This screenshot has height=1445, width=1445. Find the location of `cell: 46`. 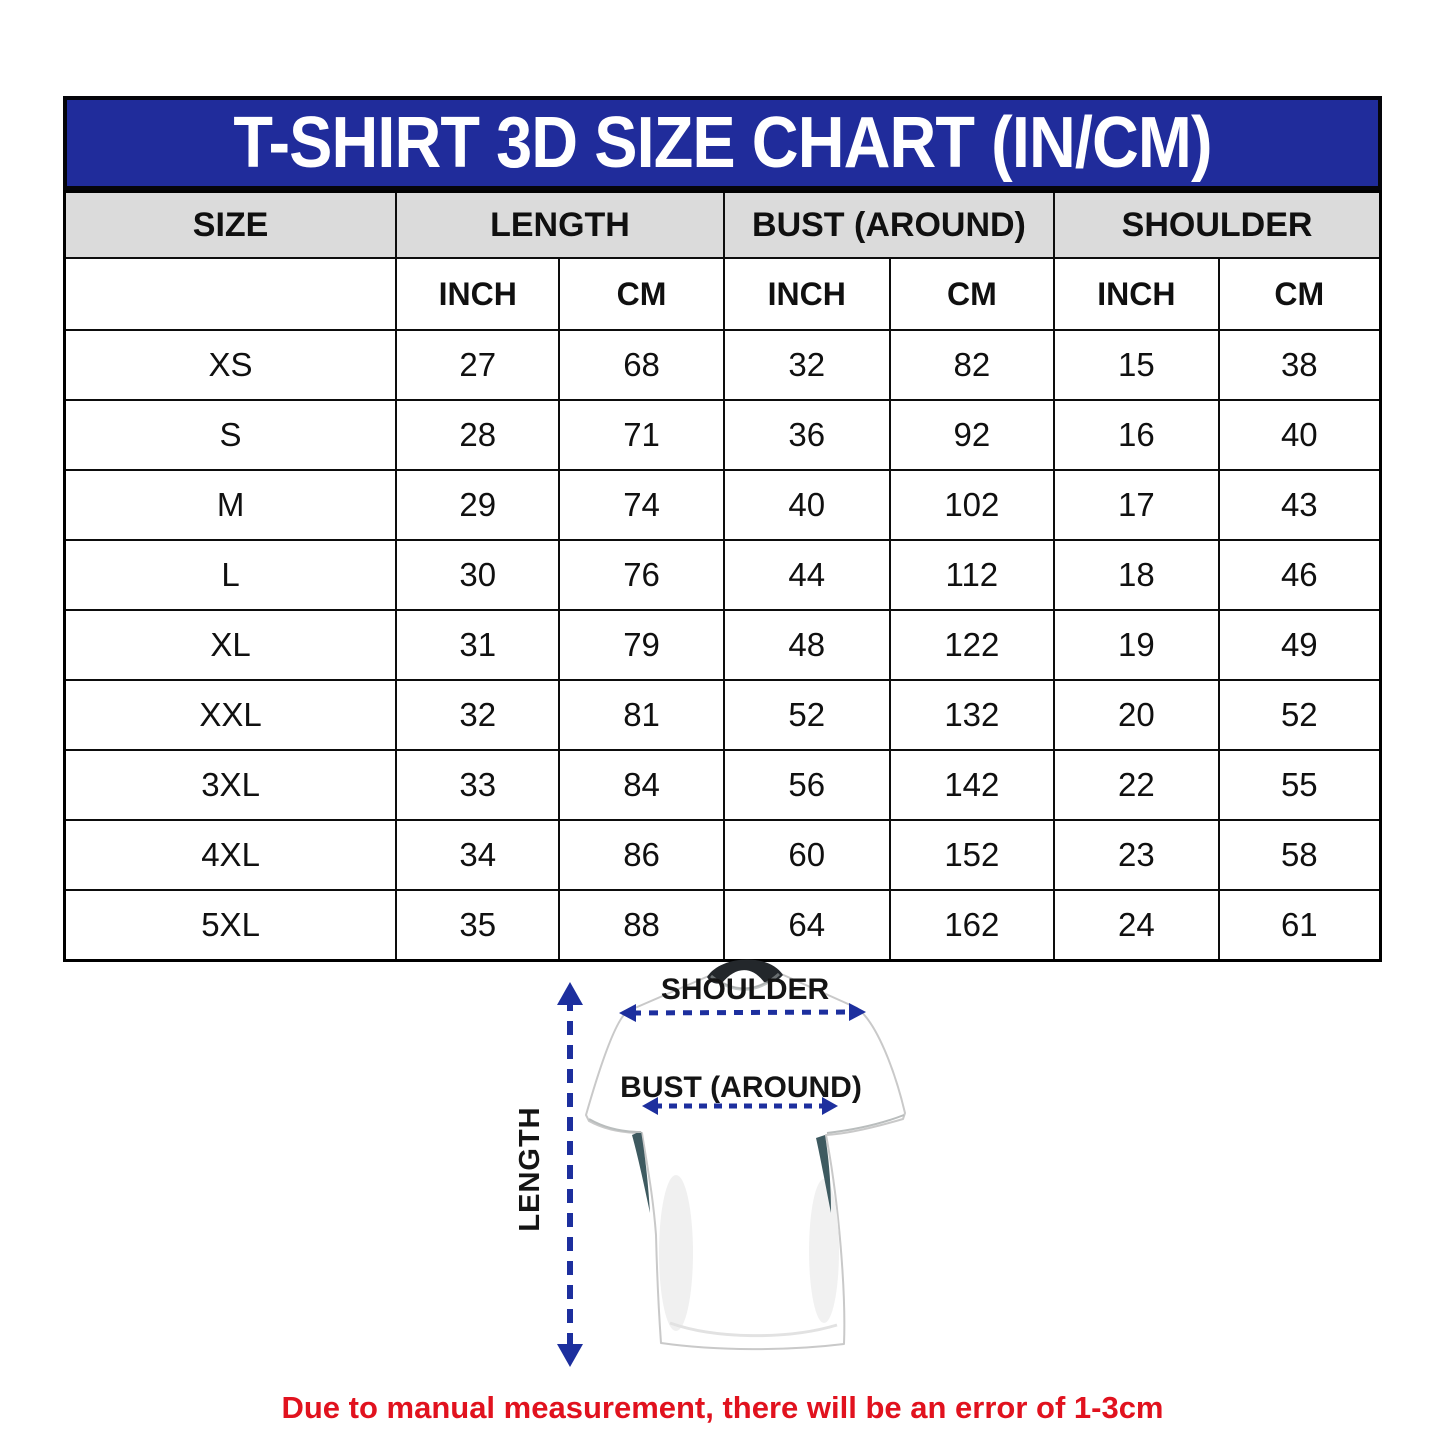

cell: 46 is located at coordinates (1299, 575).